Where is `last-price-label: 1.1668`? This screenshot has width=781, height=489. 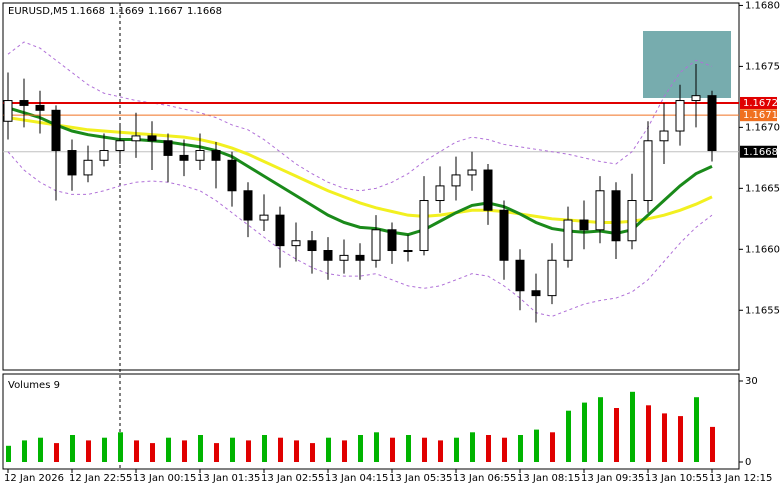
last-price-label: 1.1668 is located at coordinates (760, 152).